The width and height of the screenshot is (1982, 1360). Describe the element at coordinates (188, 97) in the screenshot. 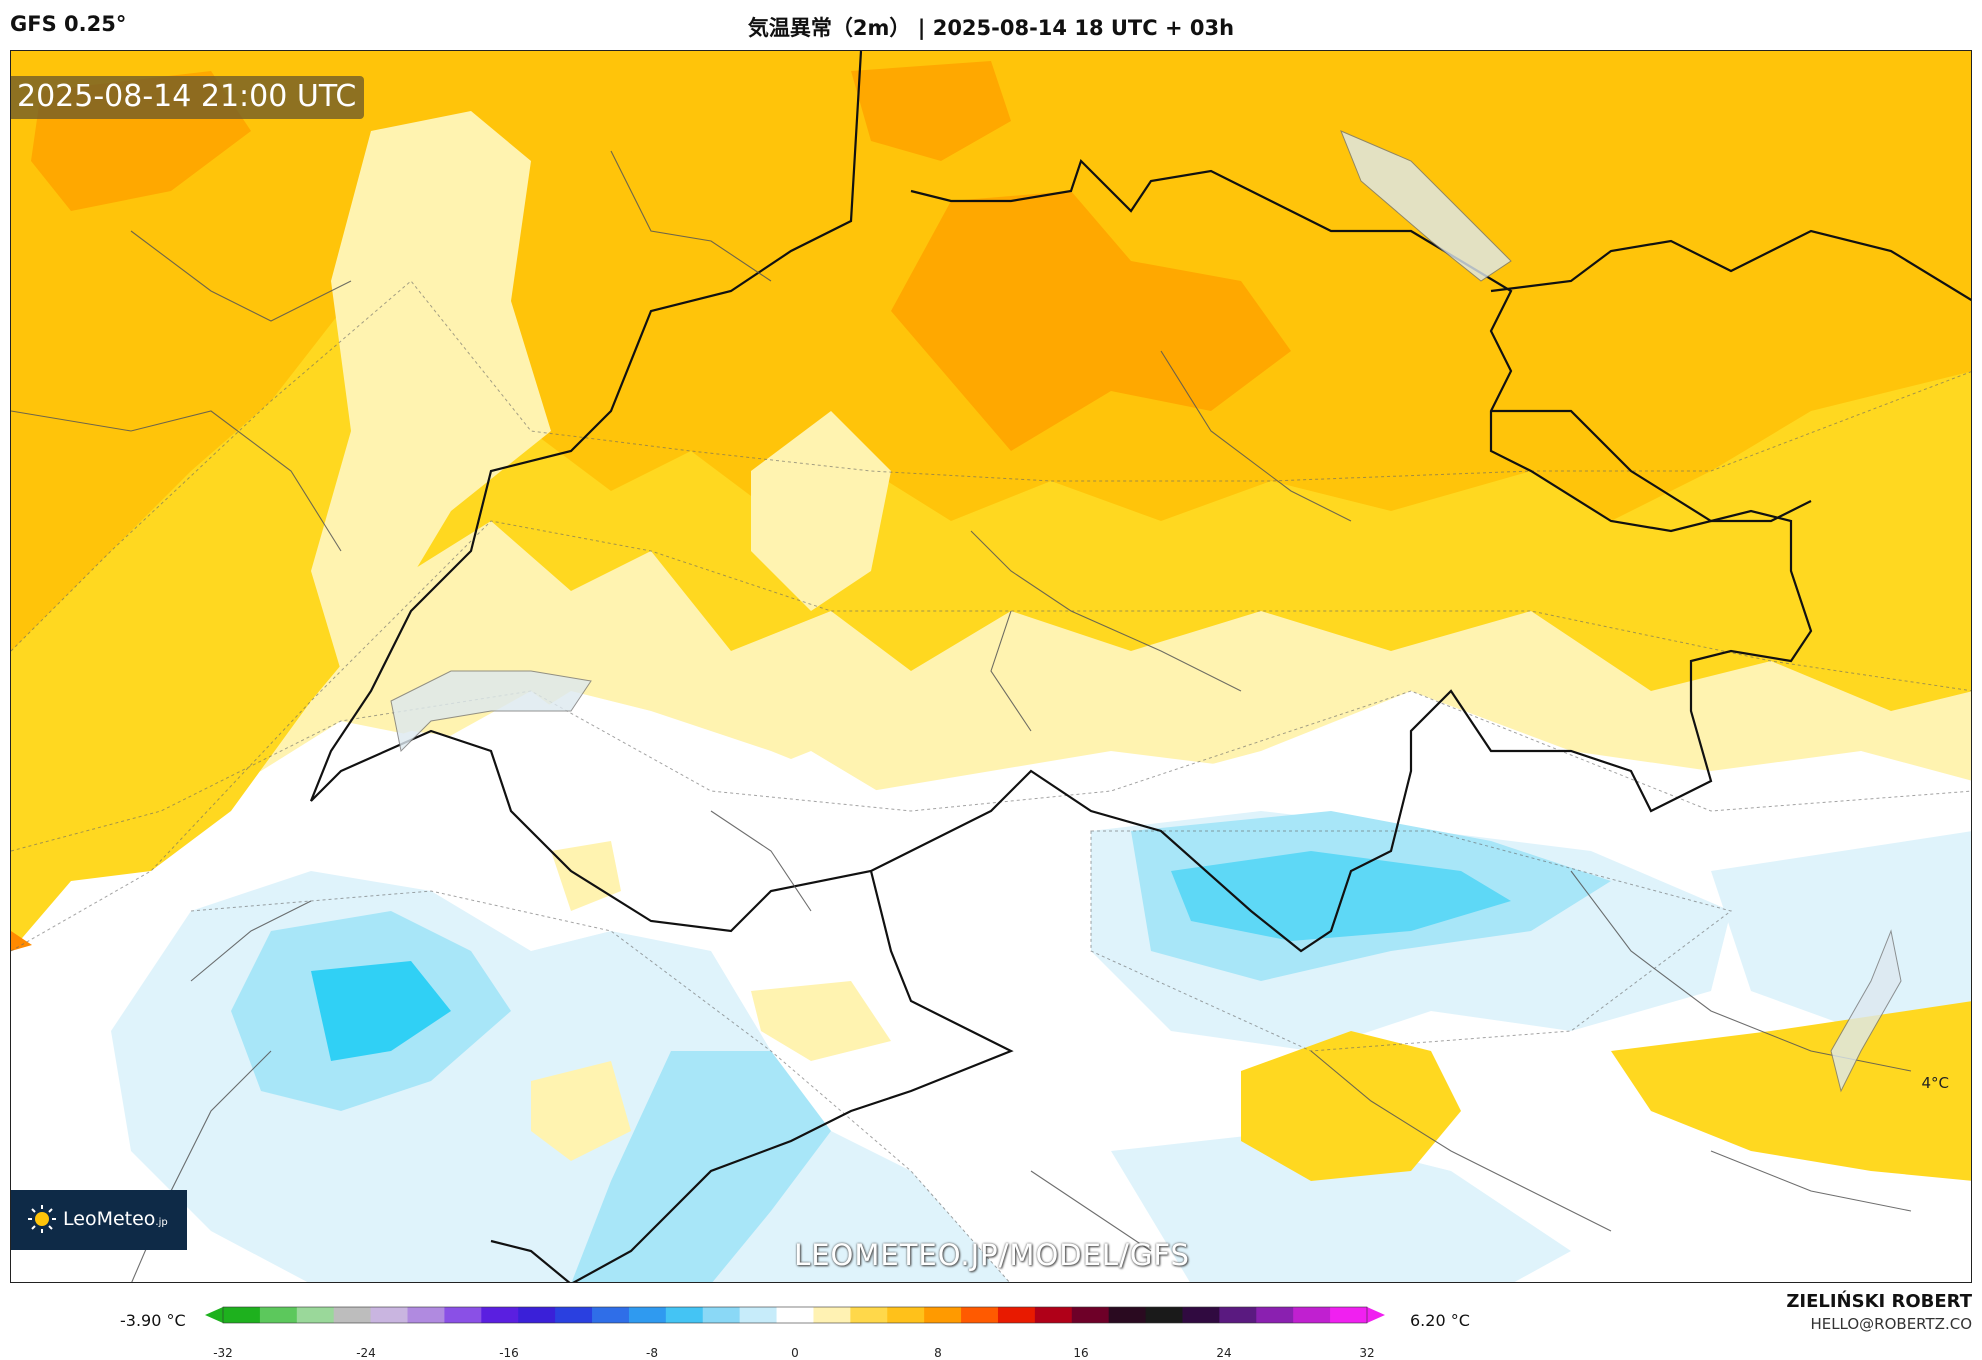

I see `valid-time-badge: 2025-08-14 21:00 UTC` at that location.